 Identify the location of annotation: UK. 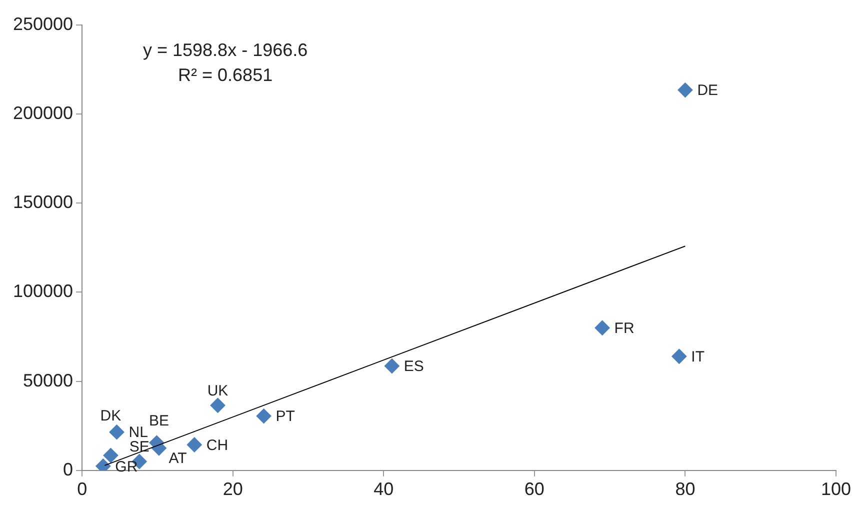
(217, 391).